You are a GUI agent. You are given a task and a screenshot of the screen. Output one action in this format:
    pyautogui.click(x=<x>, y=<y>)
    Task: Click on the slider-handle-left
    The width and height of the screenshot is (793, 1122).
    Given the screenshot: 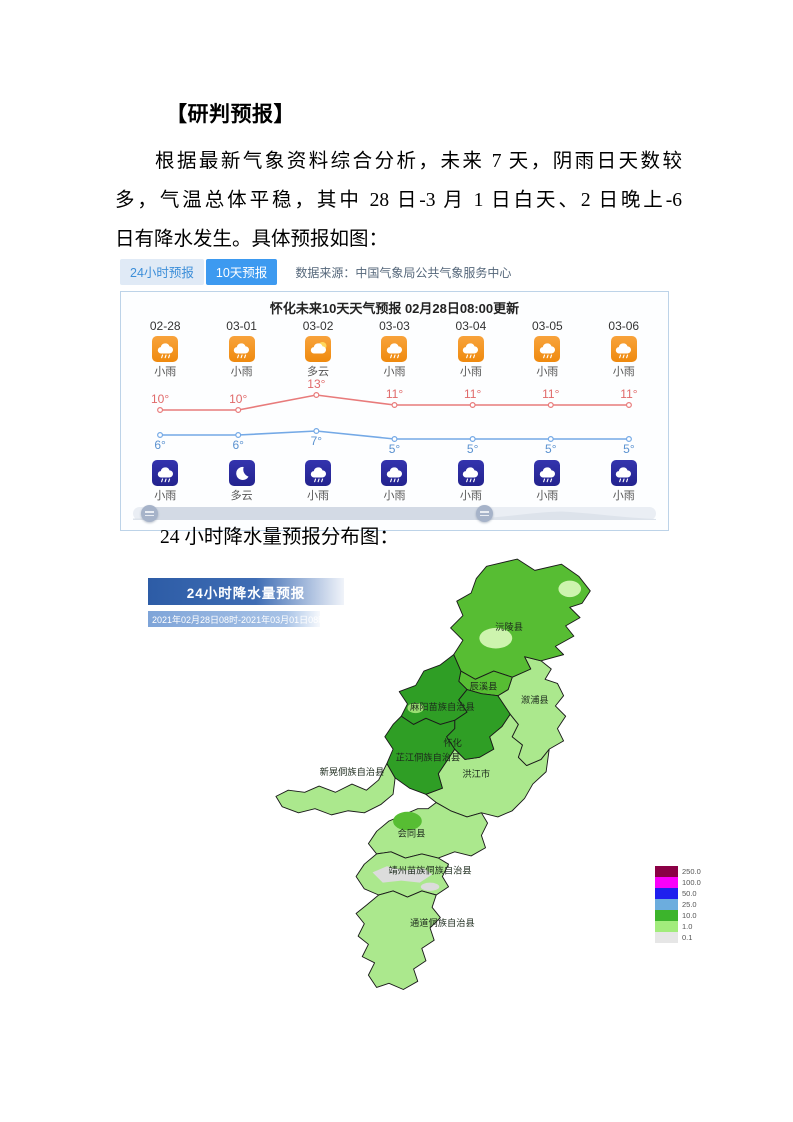 What is the action you would take?
    pyautogui.click(x=149, y=513)
    